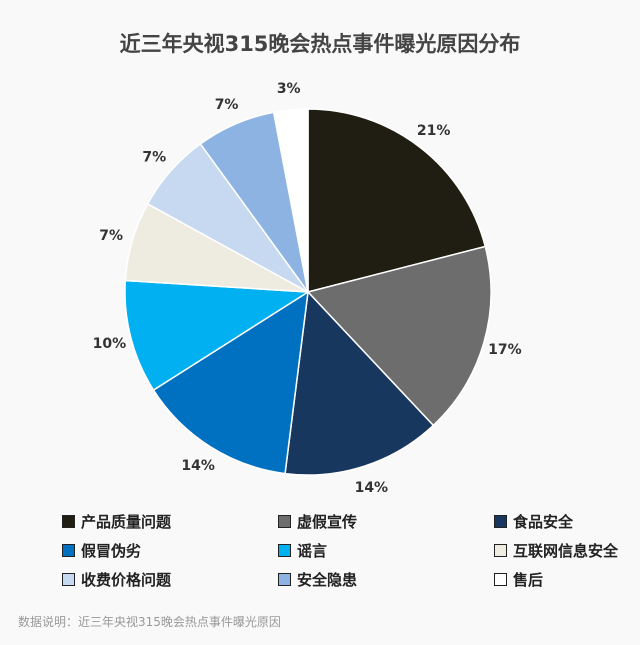 Image resolution: width=640 pixels, height=645 pixels. Describe the element at coordinates (126, 522) in the screenshot. I see `legend-label: 产品质量问题` at that location.